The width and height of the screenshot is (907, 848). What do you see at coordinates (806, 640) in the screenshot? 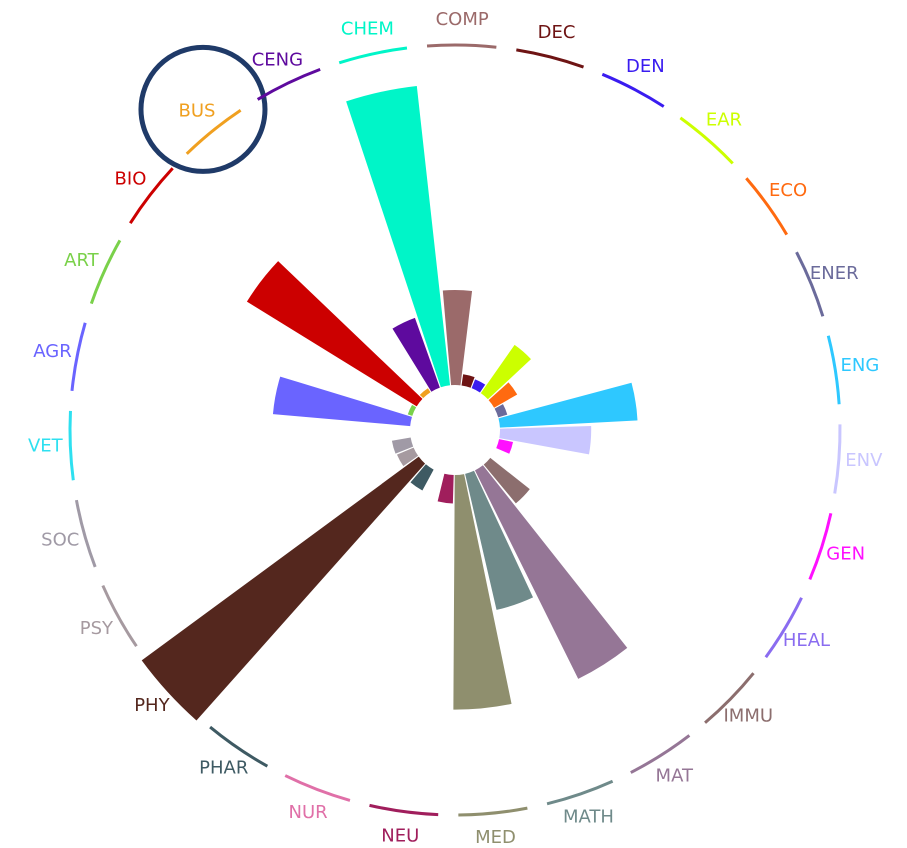
I see `category-label-heal: HEAL` at bounding box center [806, 640].